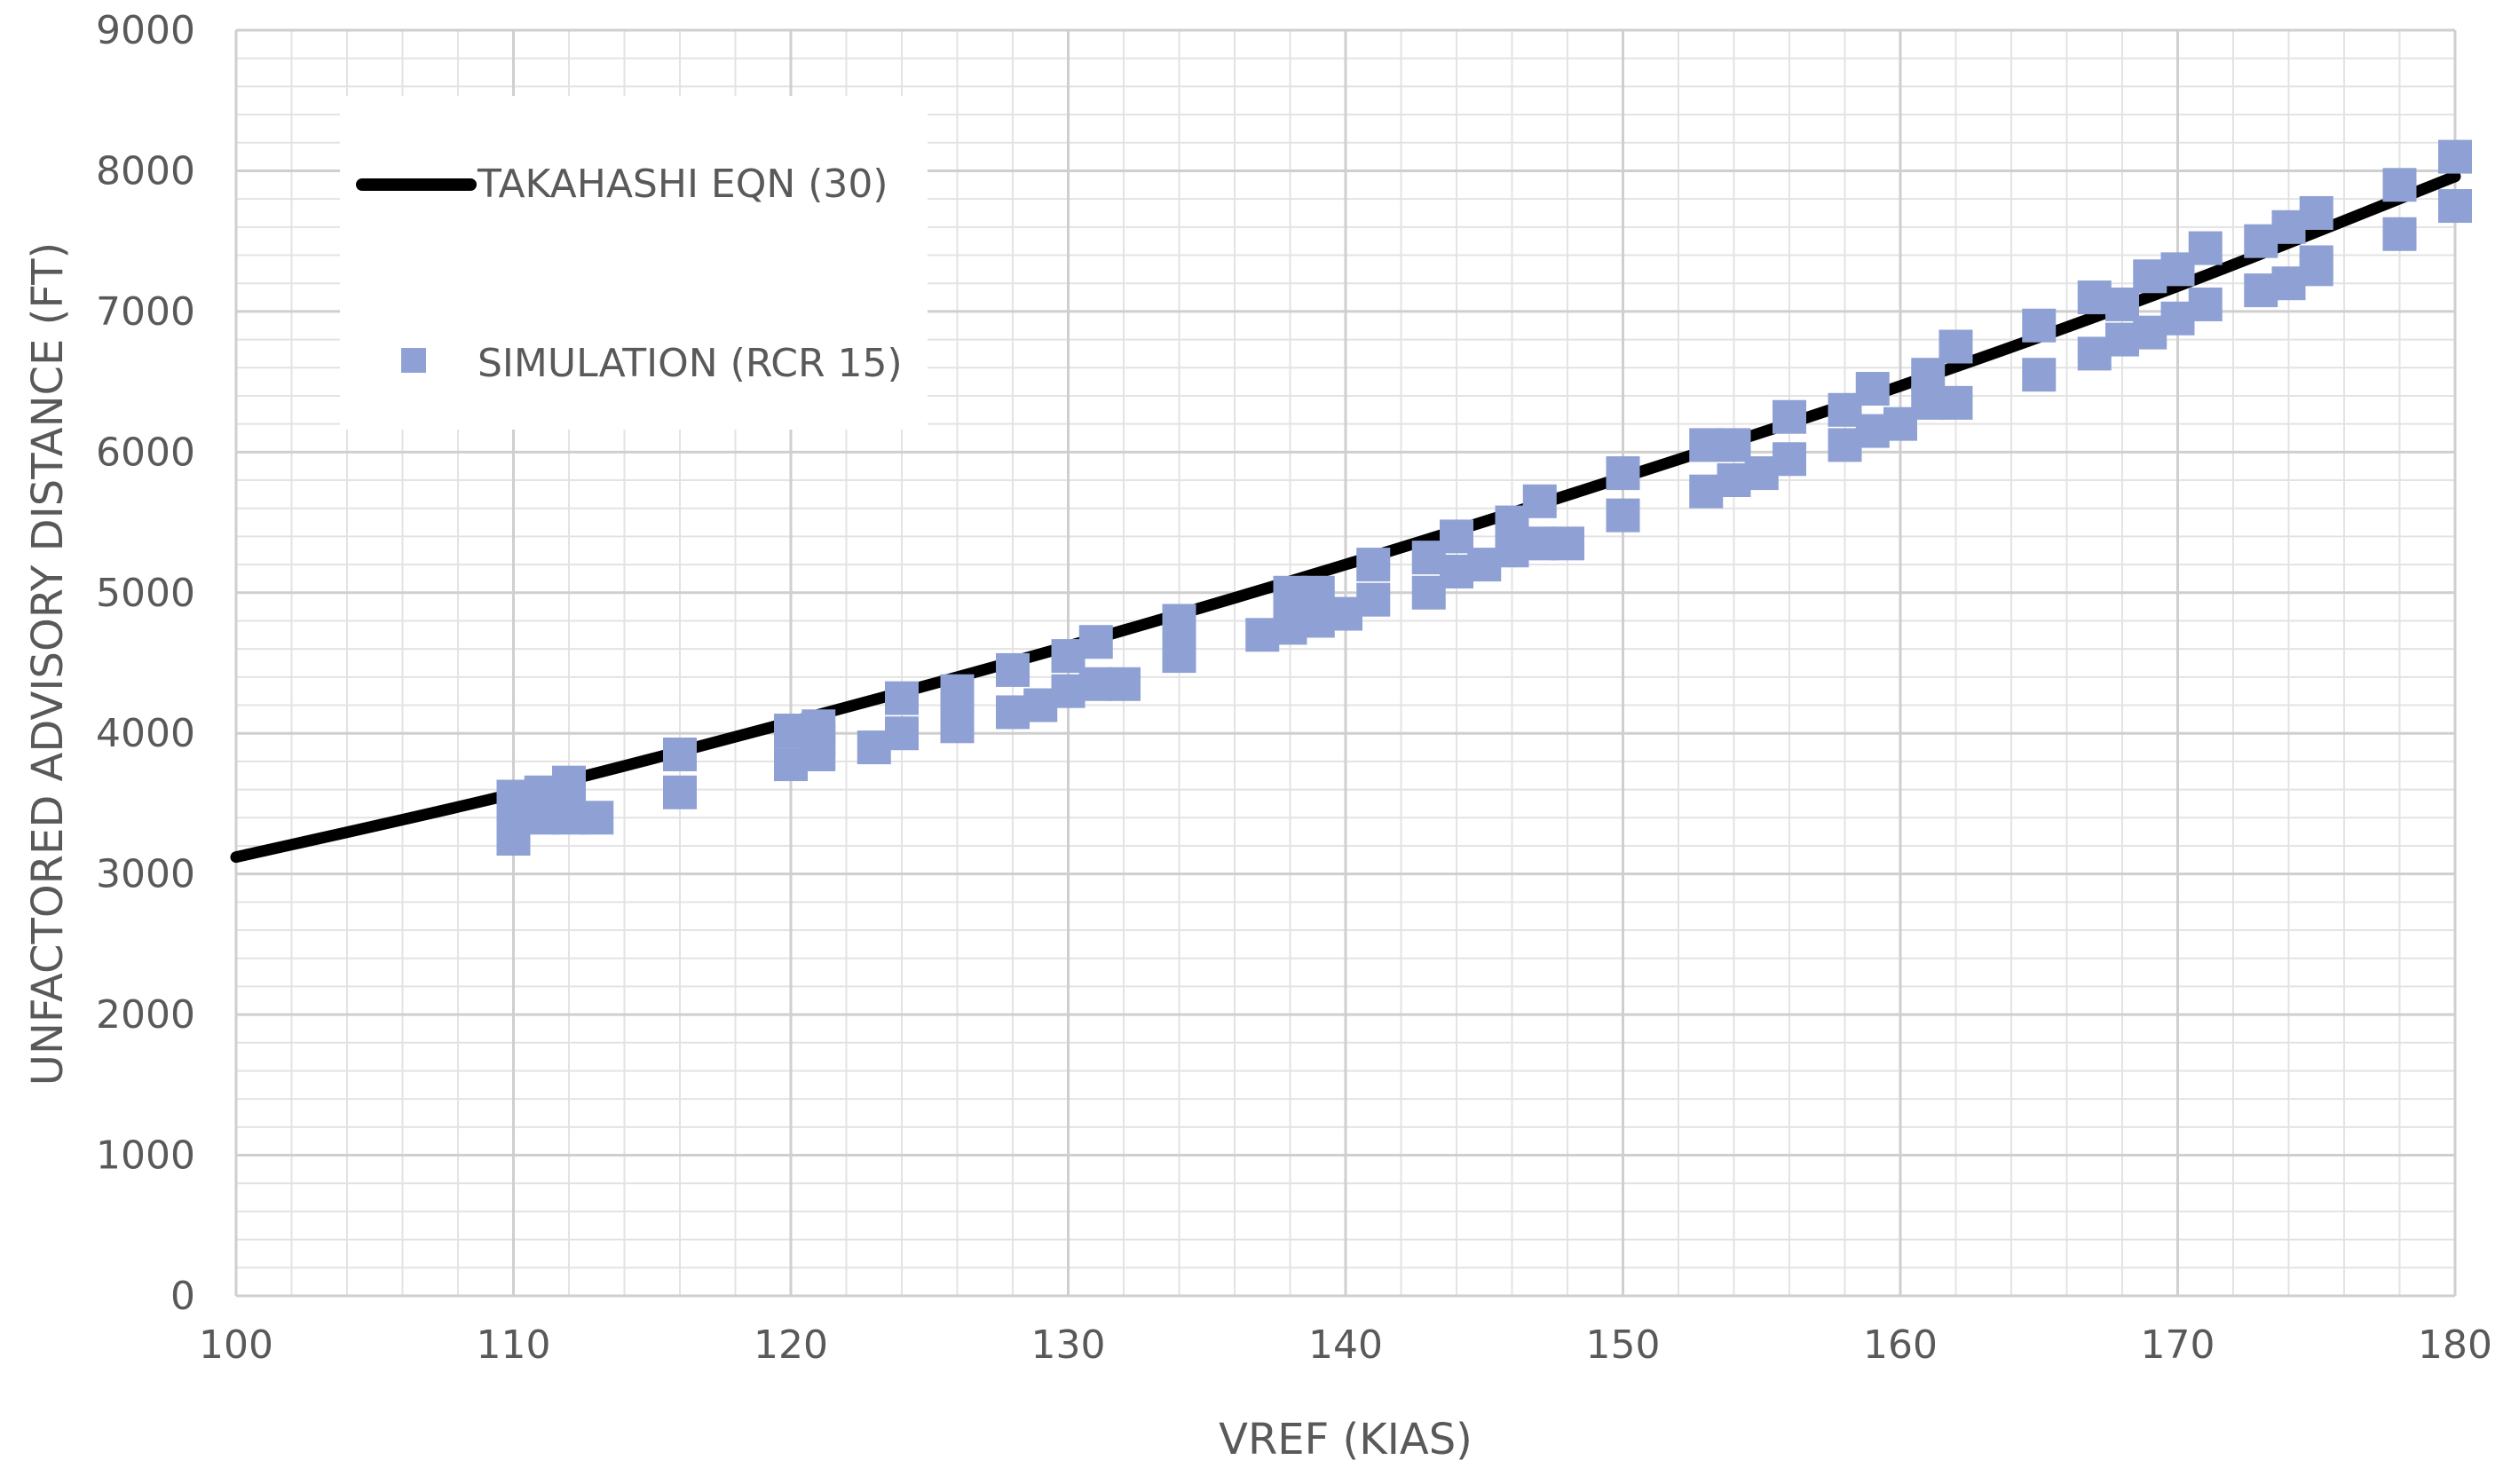 The width and height of the screenshot is (2503, 1484). What do you see at coordinates (413, 361) in the screenshot?
I see `legend-marker-swatch` at bounding box center [413, 361].